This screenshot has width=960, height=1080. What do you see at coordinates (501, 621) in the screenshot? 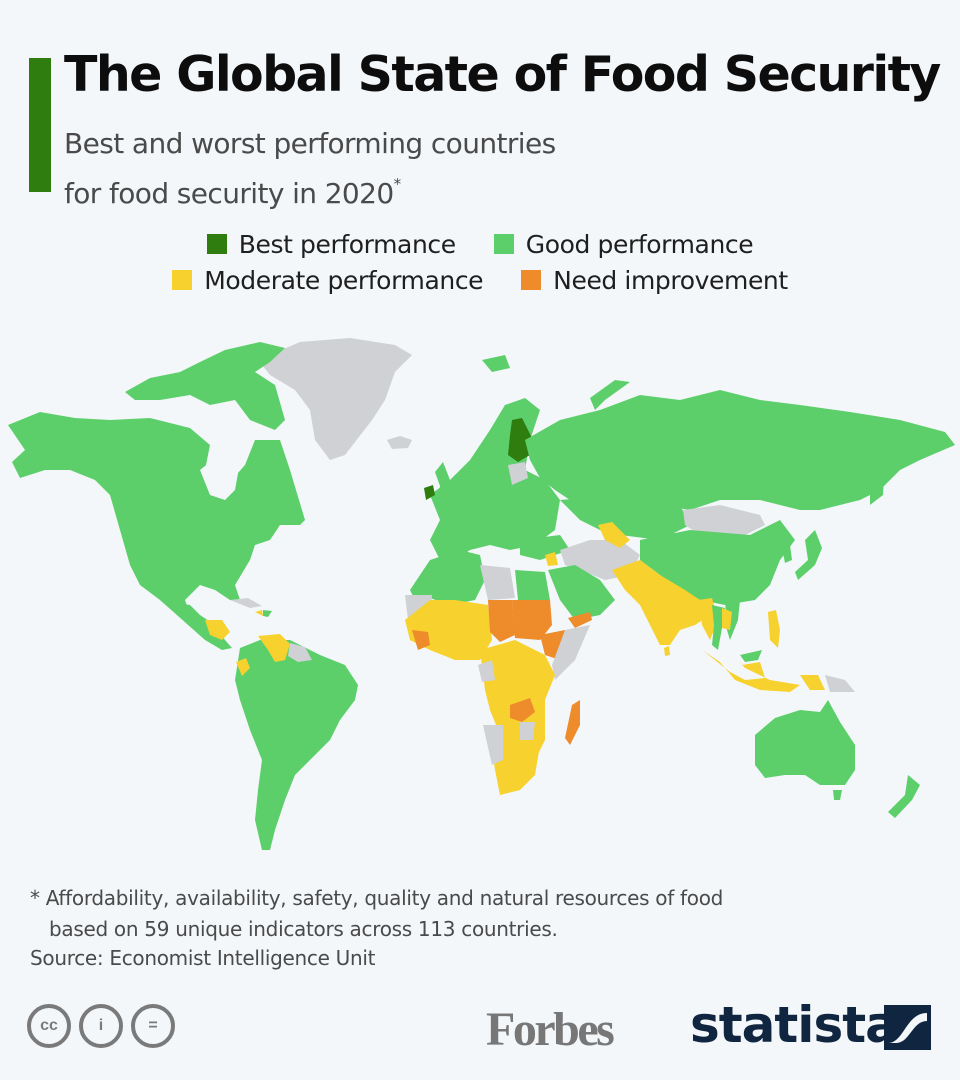
I see `region-chad` at bounding box center [501, 621].